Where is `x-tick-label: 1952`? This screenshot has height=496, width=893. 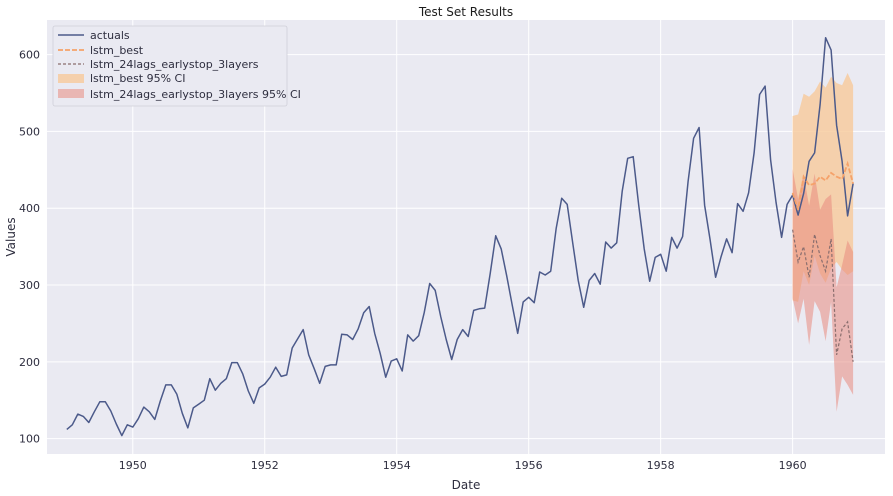
x-tick-label: 1952 is located at coordinates (265, 465).